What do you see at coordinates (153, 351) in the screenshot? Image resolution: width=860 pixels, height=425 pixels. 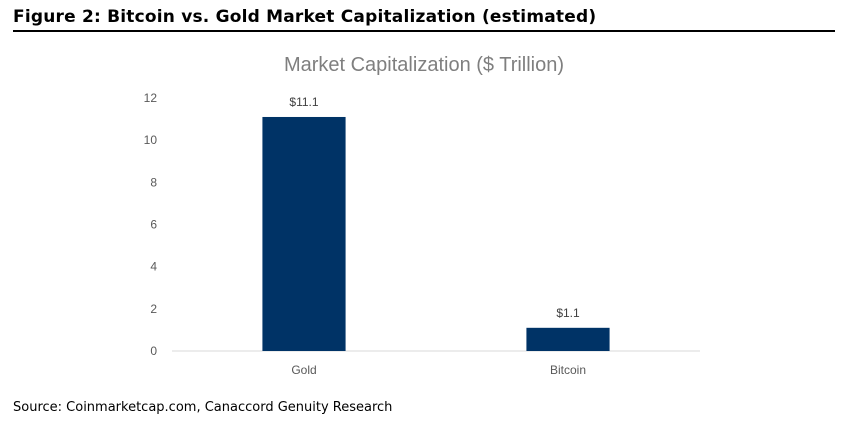 I see `y-tick-label: 0` at bounding box center [153, 351].